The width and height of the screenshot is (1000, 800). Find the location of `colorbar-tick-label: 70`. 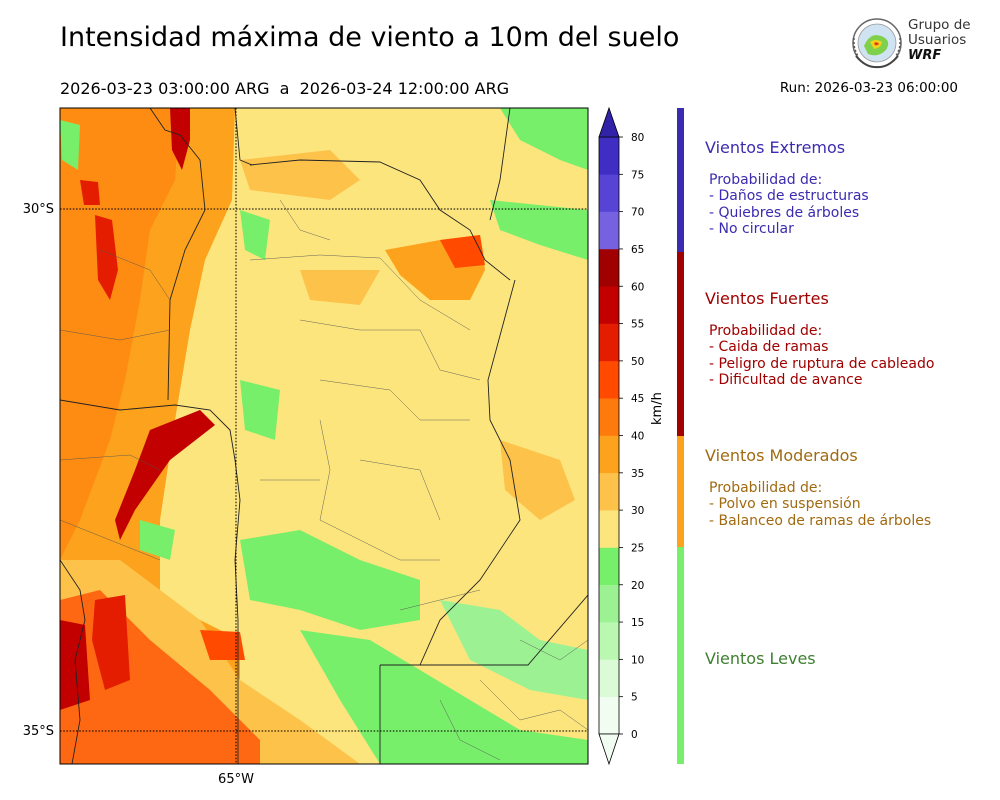

colorbar-tick-label: 70 is located at coordinates (637, 213).